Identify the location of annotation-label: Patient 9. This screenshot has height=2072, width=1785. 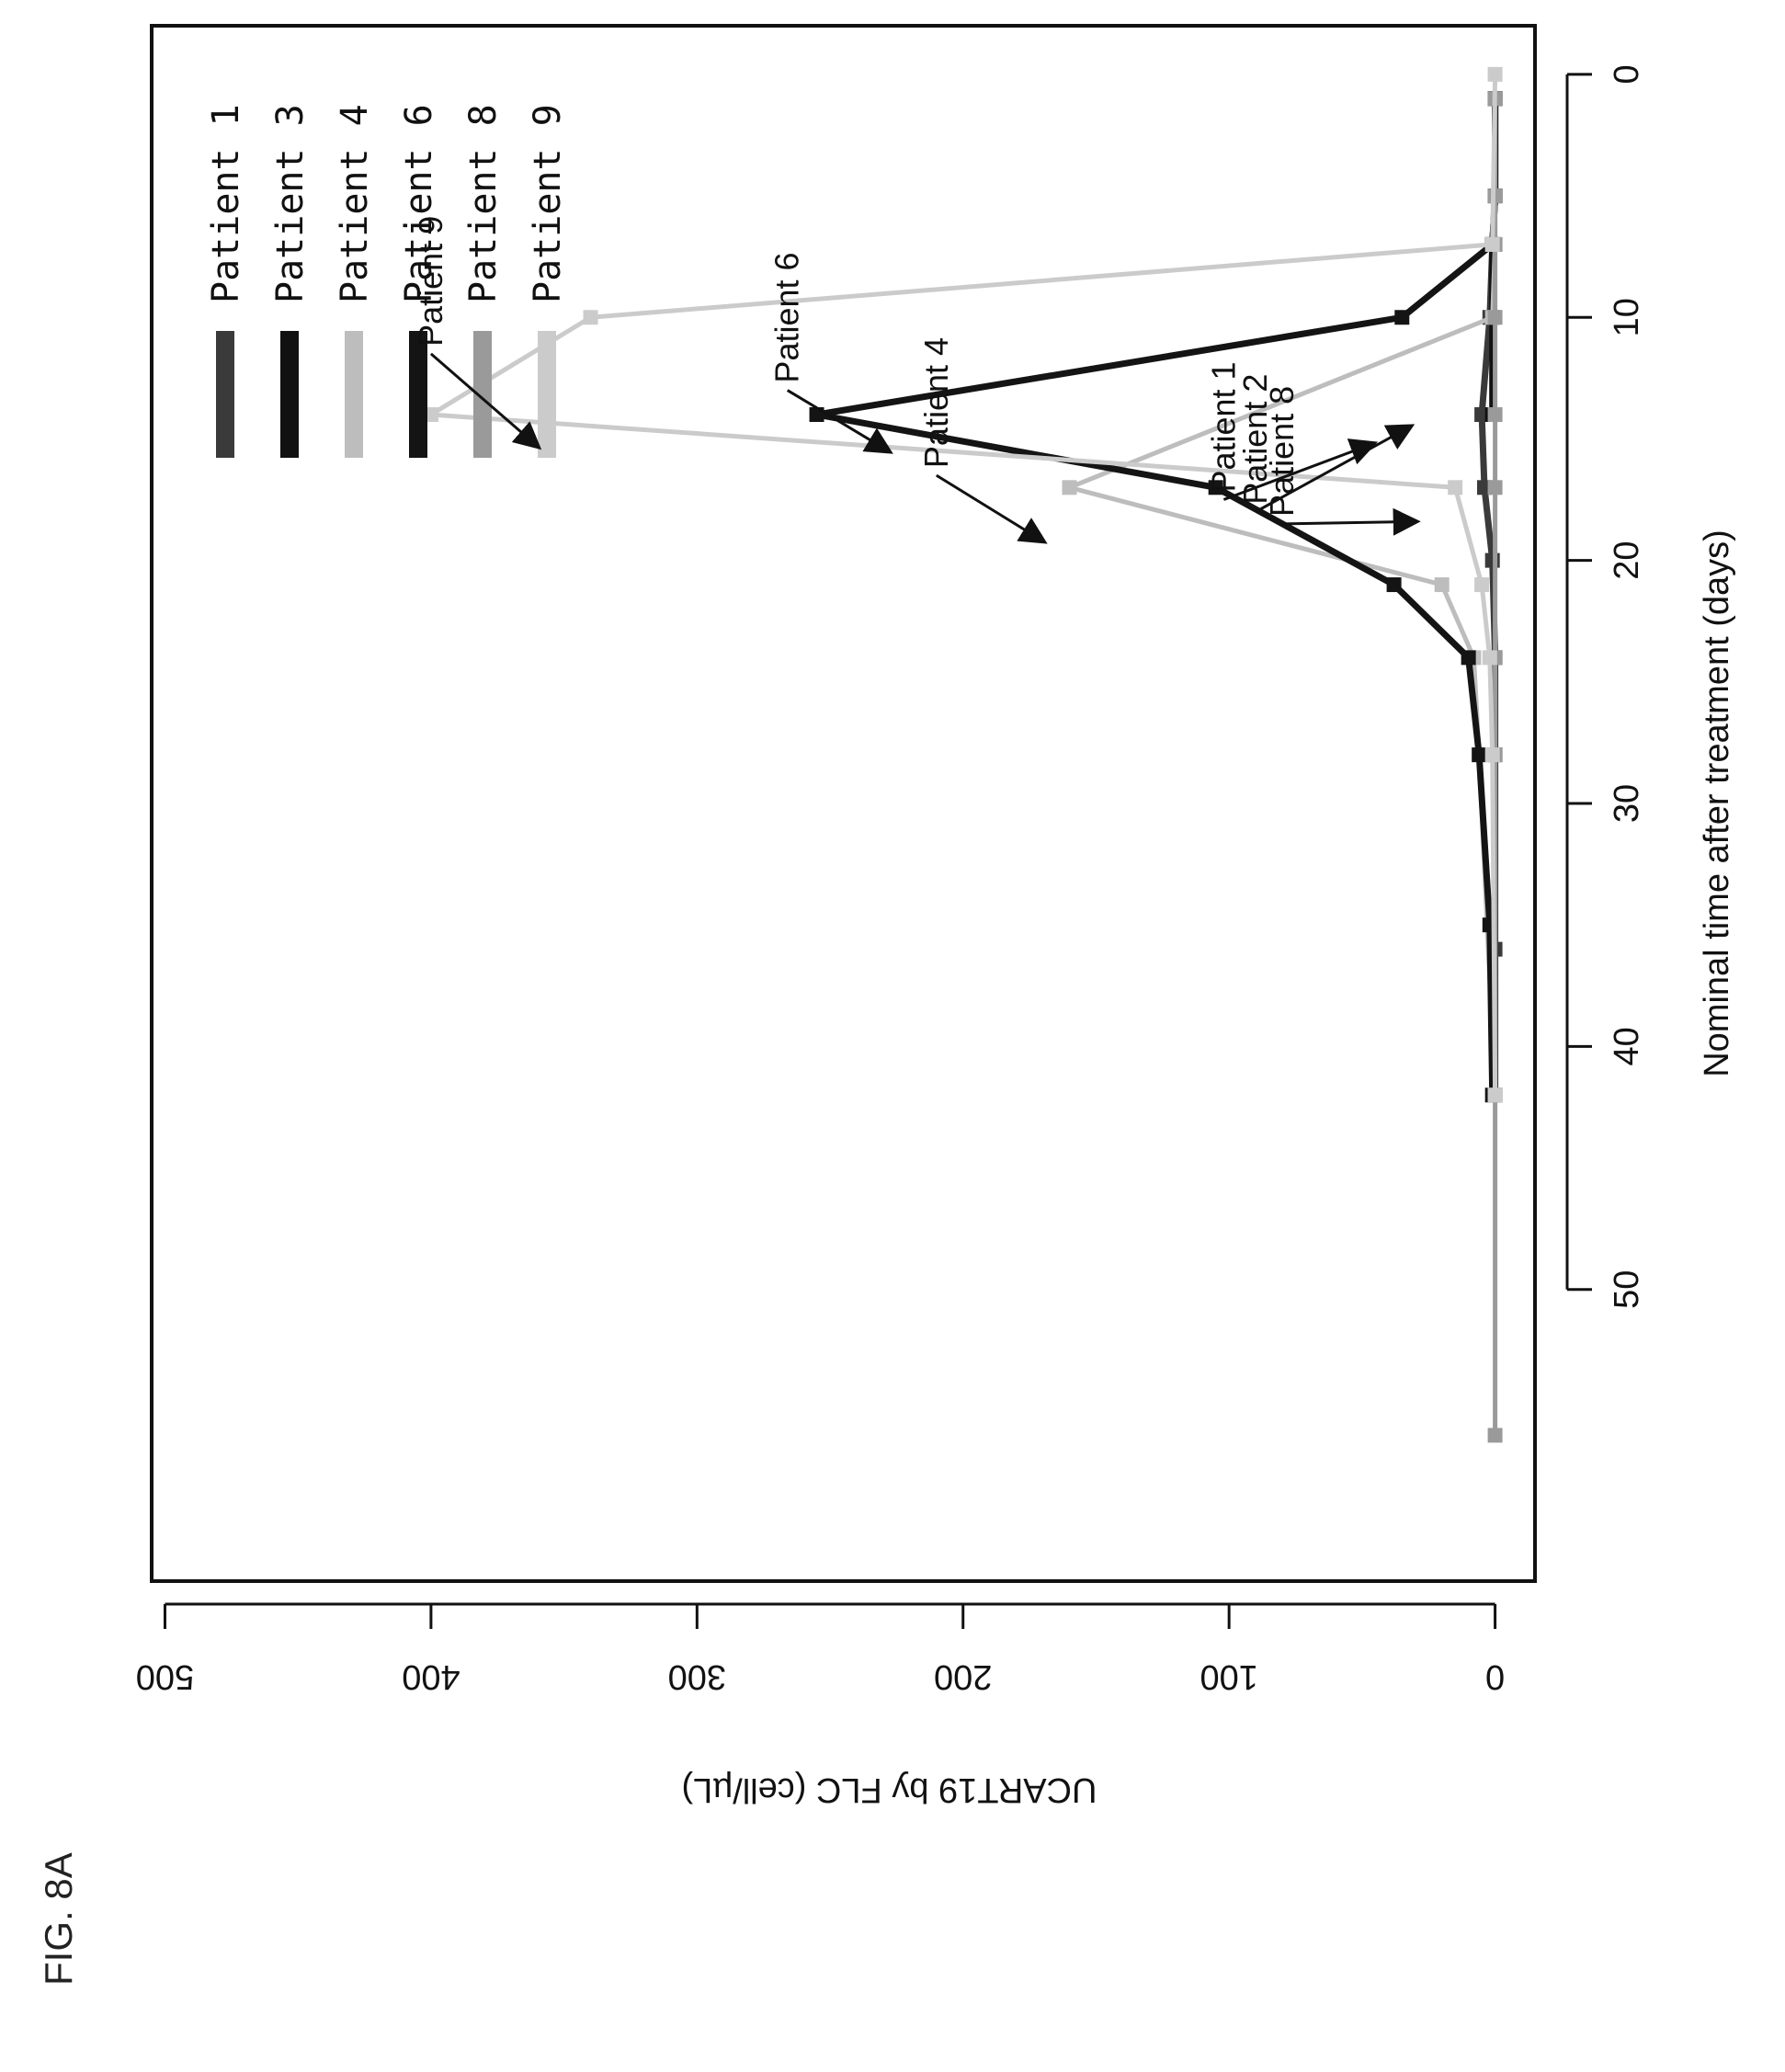
(430, 281).